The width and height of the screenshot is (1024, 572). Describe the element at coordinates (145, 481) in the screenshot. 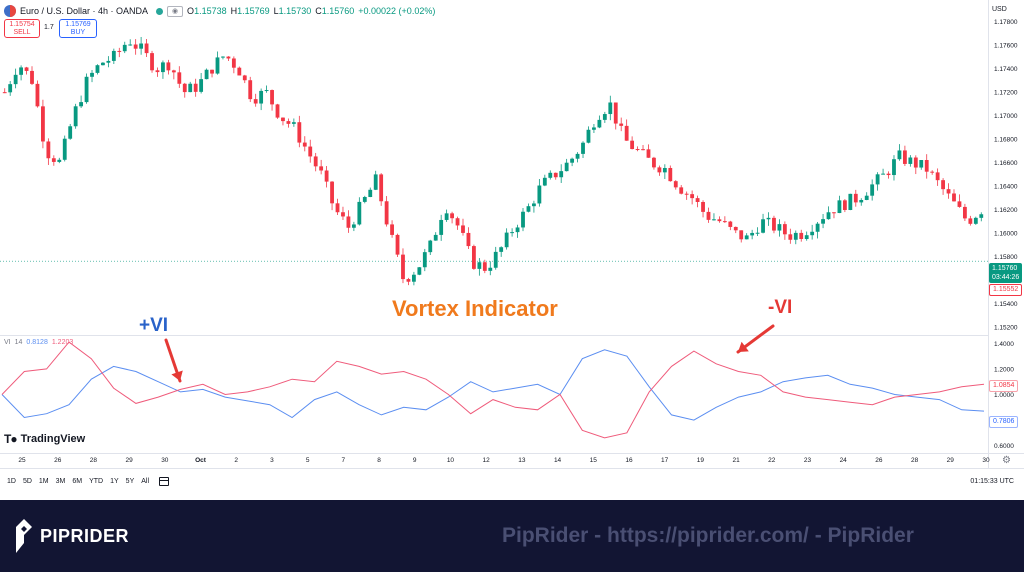

I see `range-all: All` at that location.